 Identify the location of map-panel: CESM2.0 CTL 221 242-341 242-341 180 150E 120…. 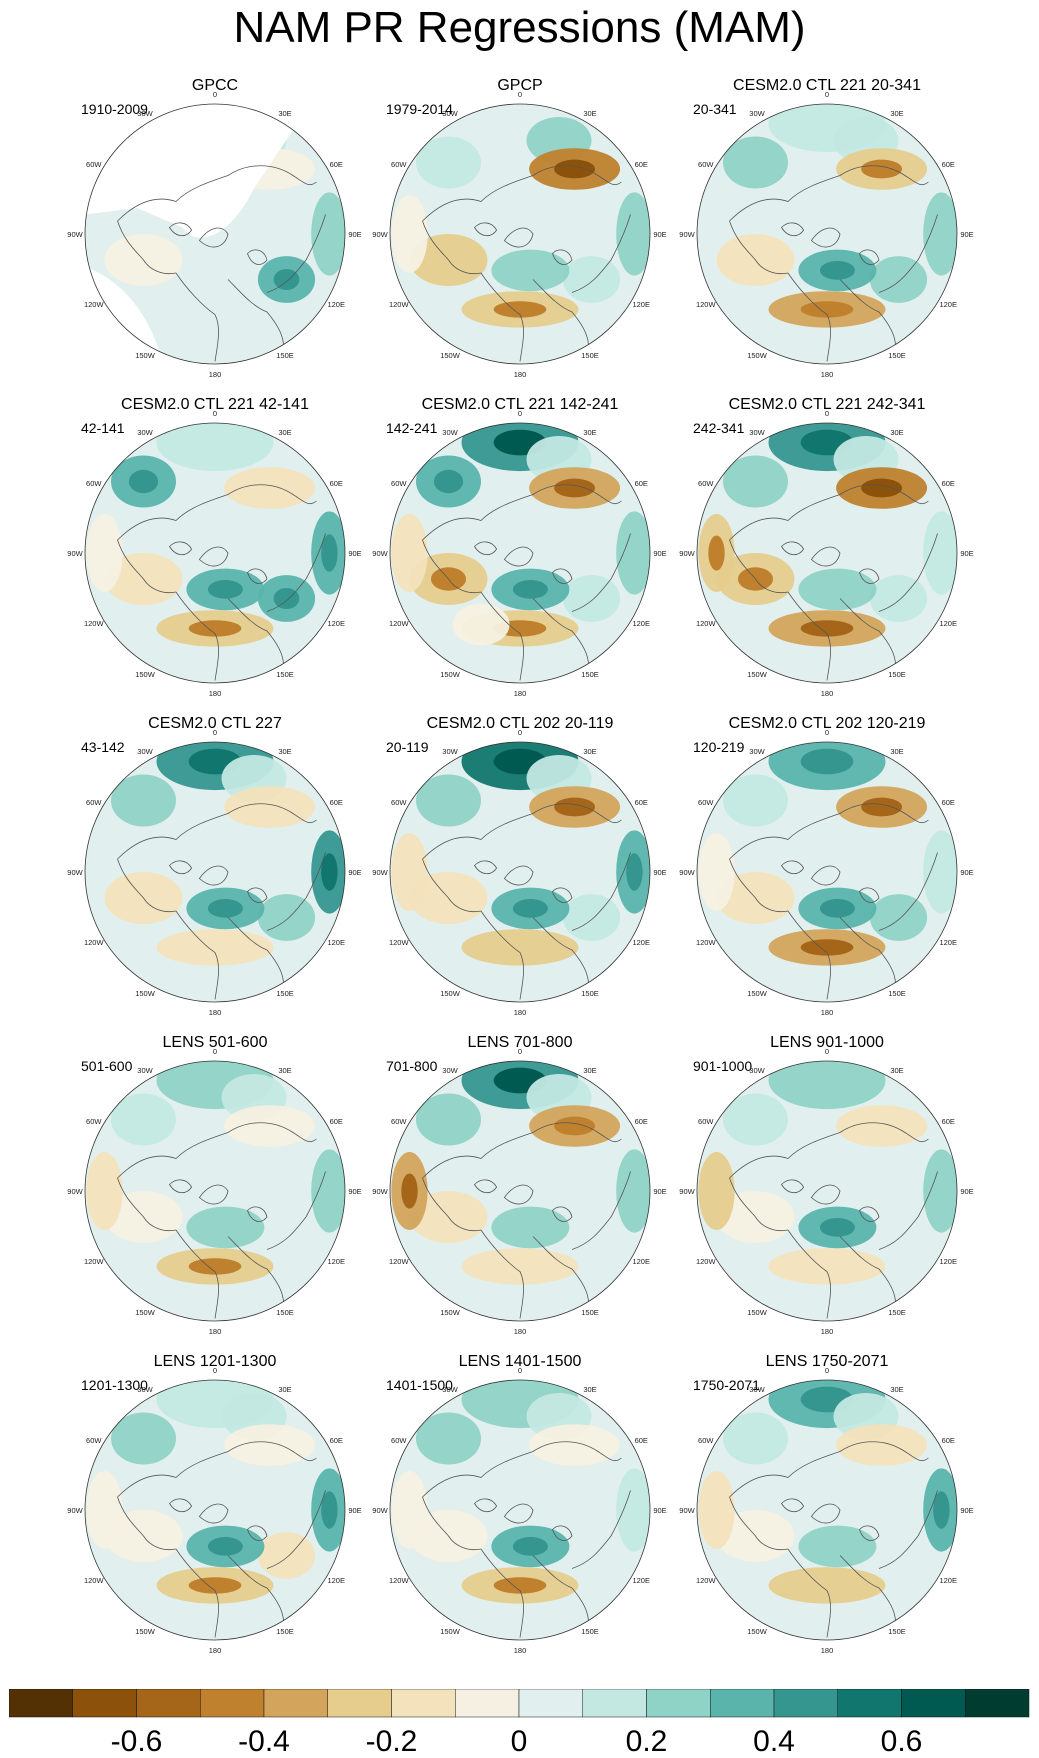
(826, 547).